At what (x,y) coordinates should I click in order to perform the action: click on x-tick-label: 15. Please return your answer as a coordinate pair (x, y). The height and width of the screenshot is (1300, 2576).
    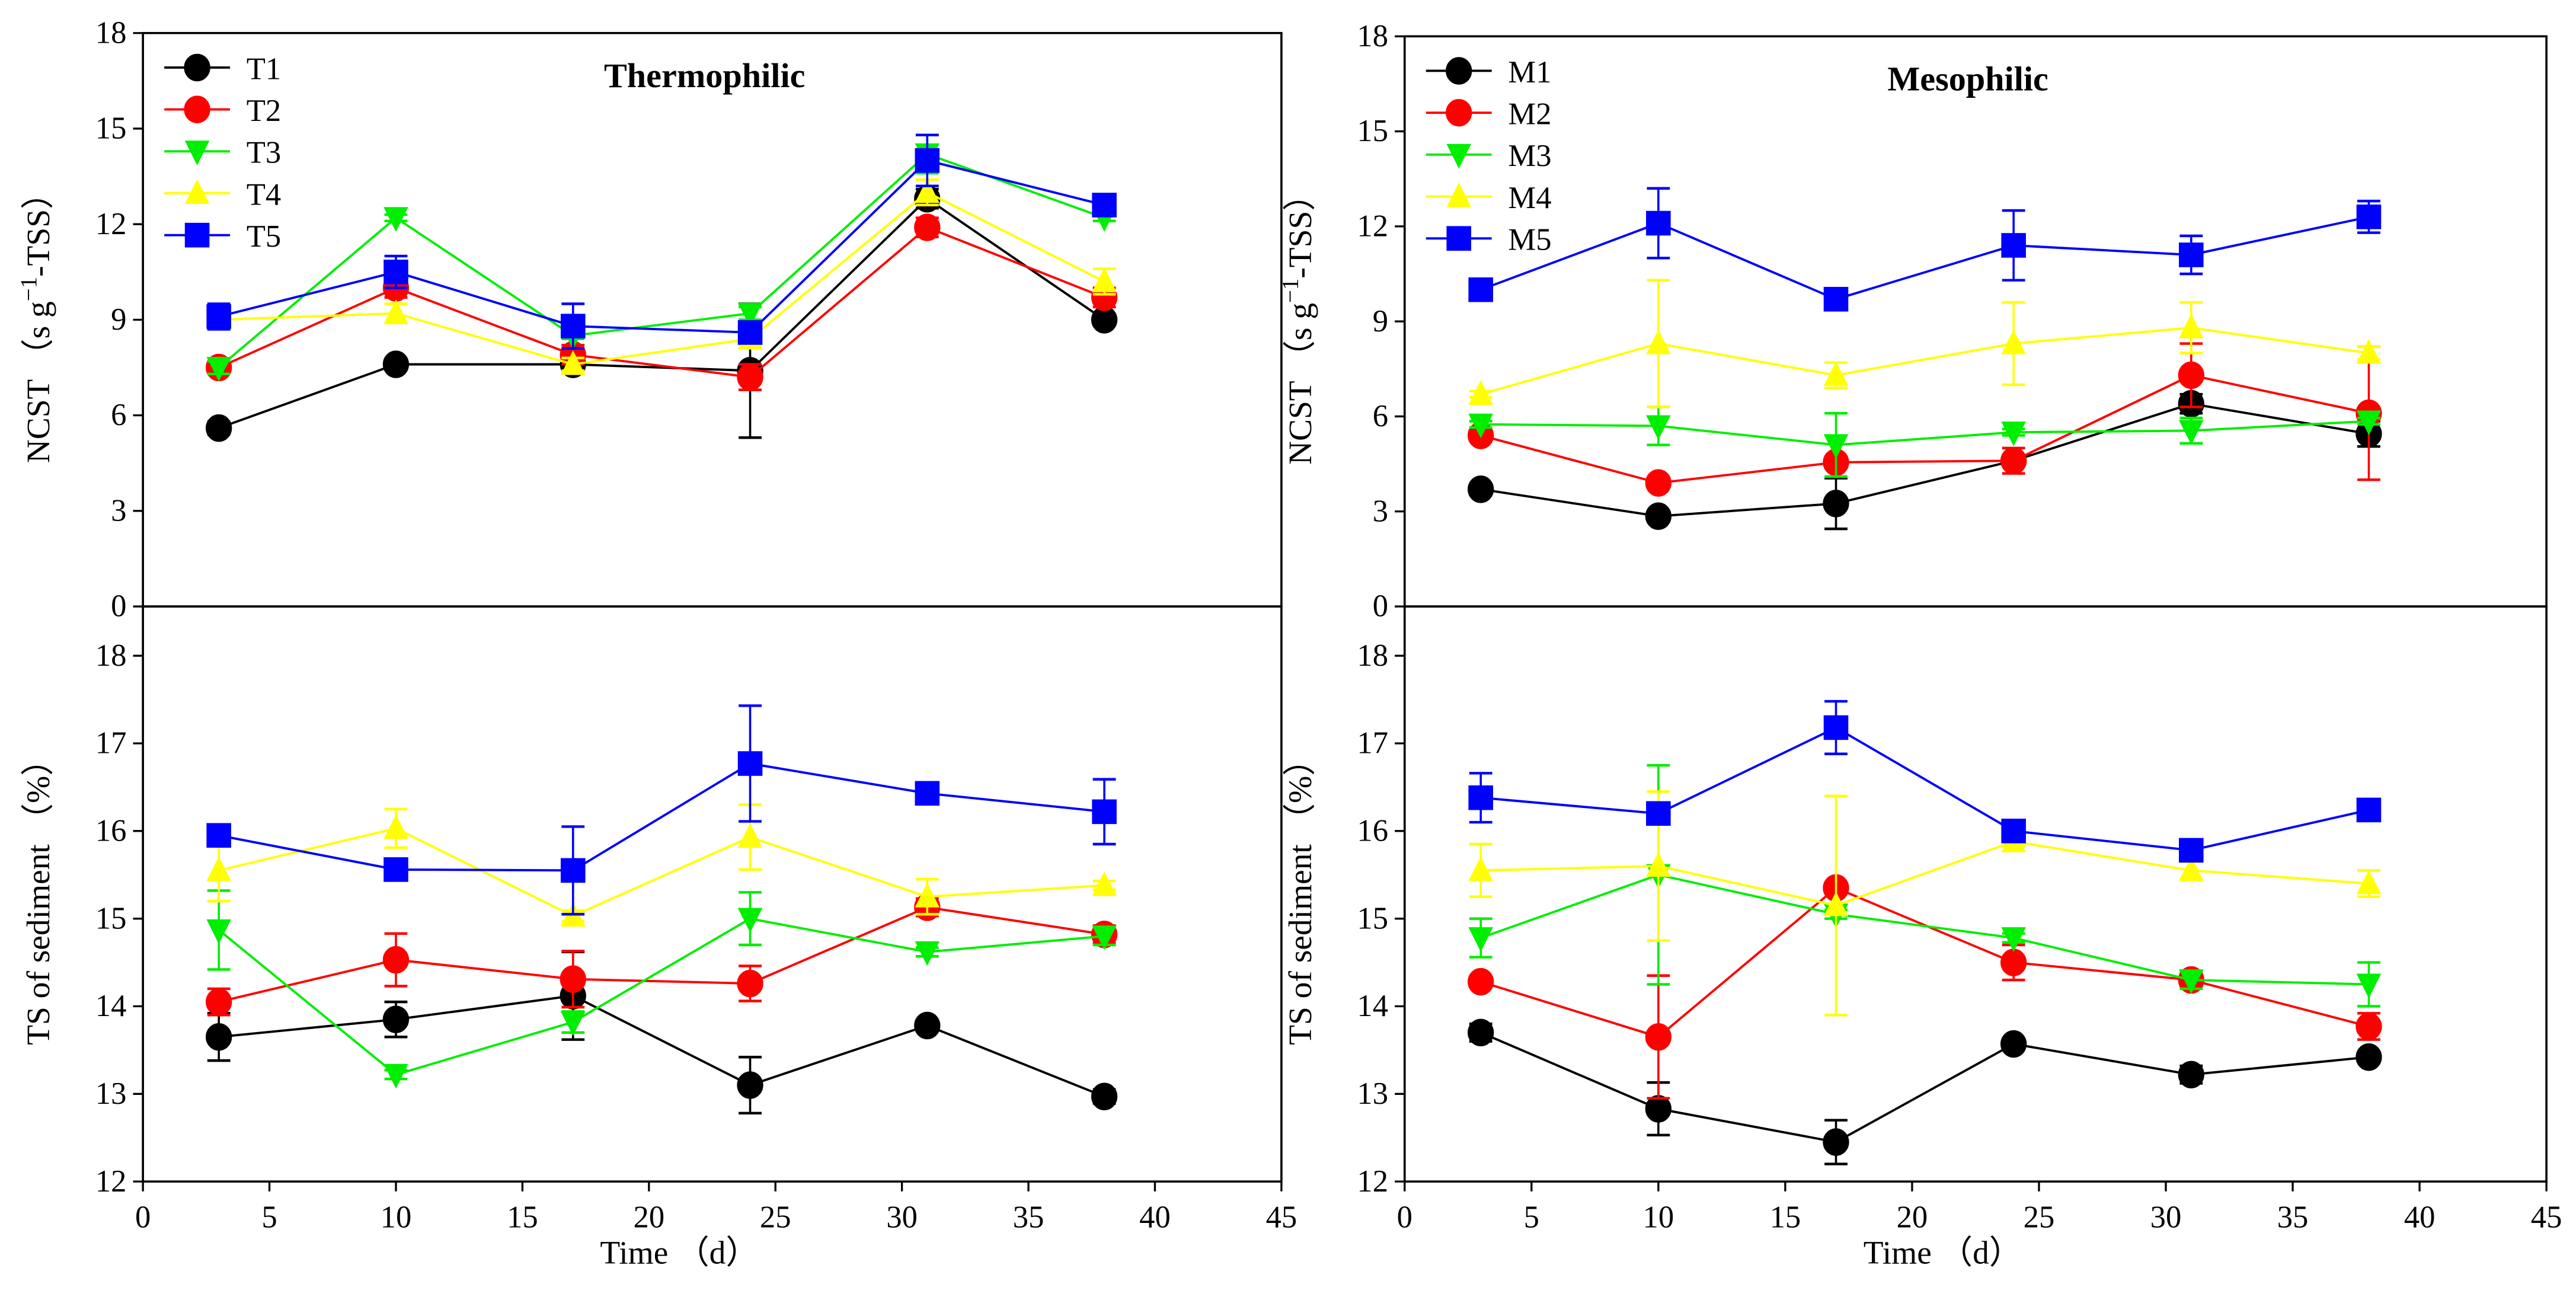
    Looking at the image, I should click on (1785, 1218).